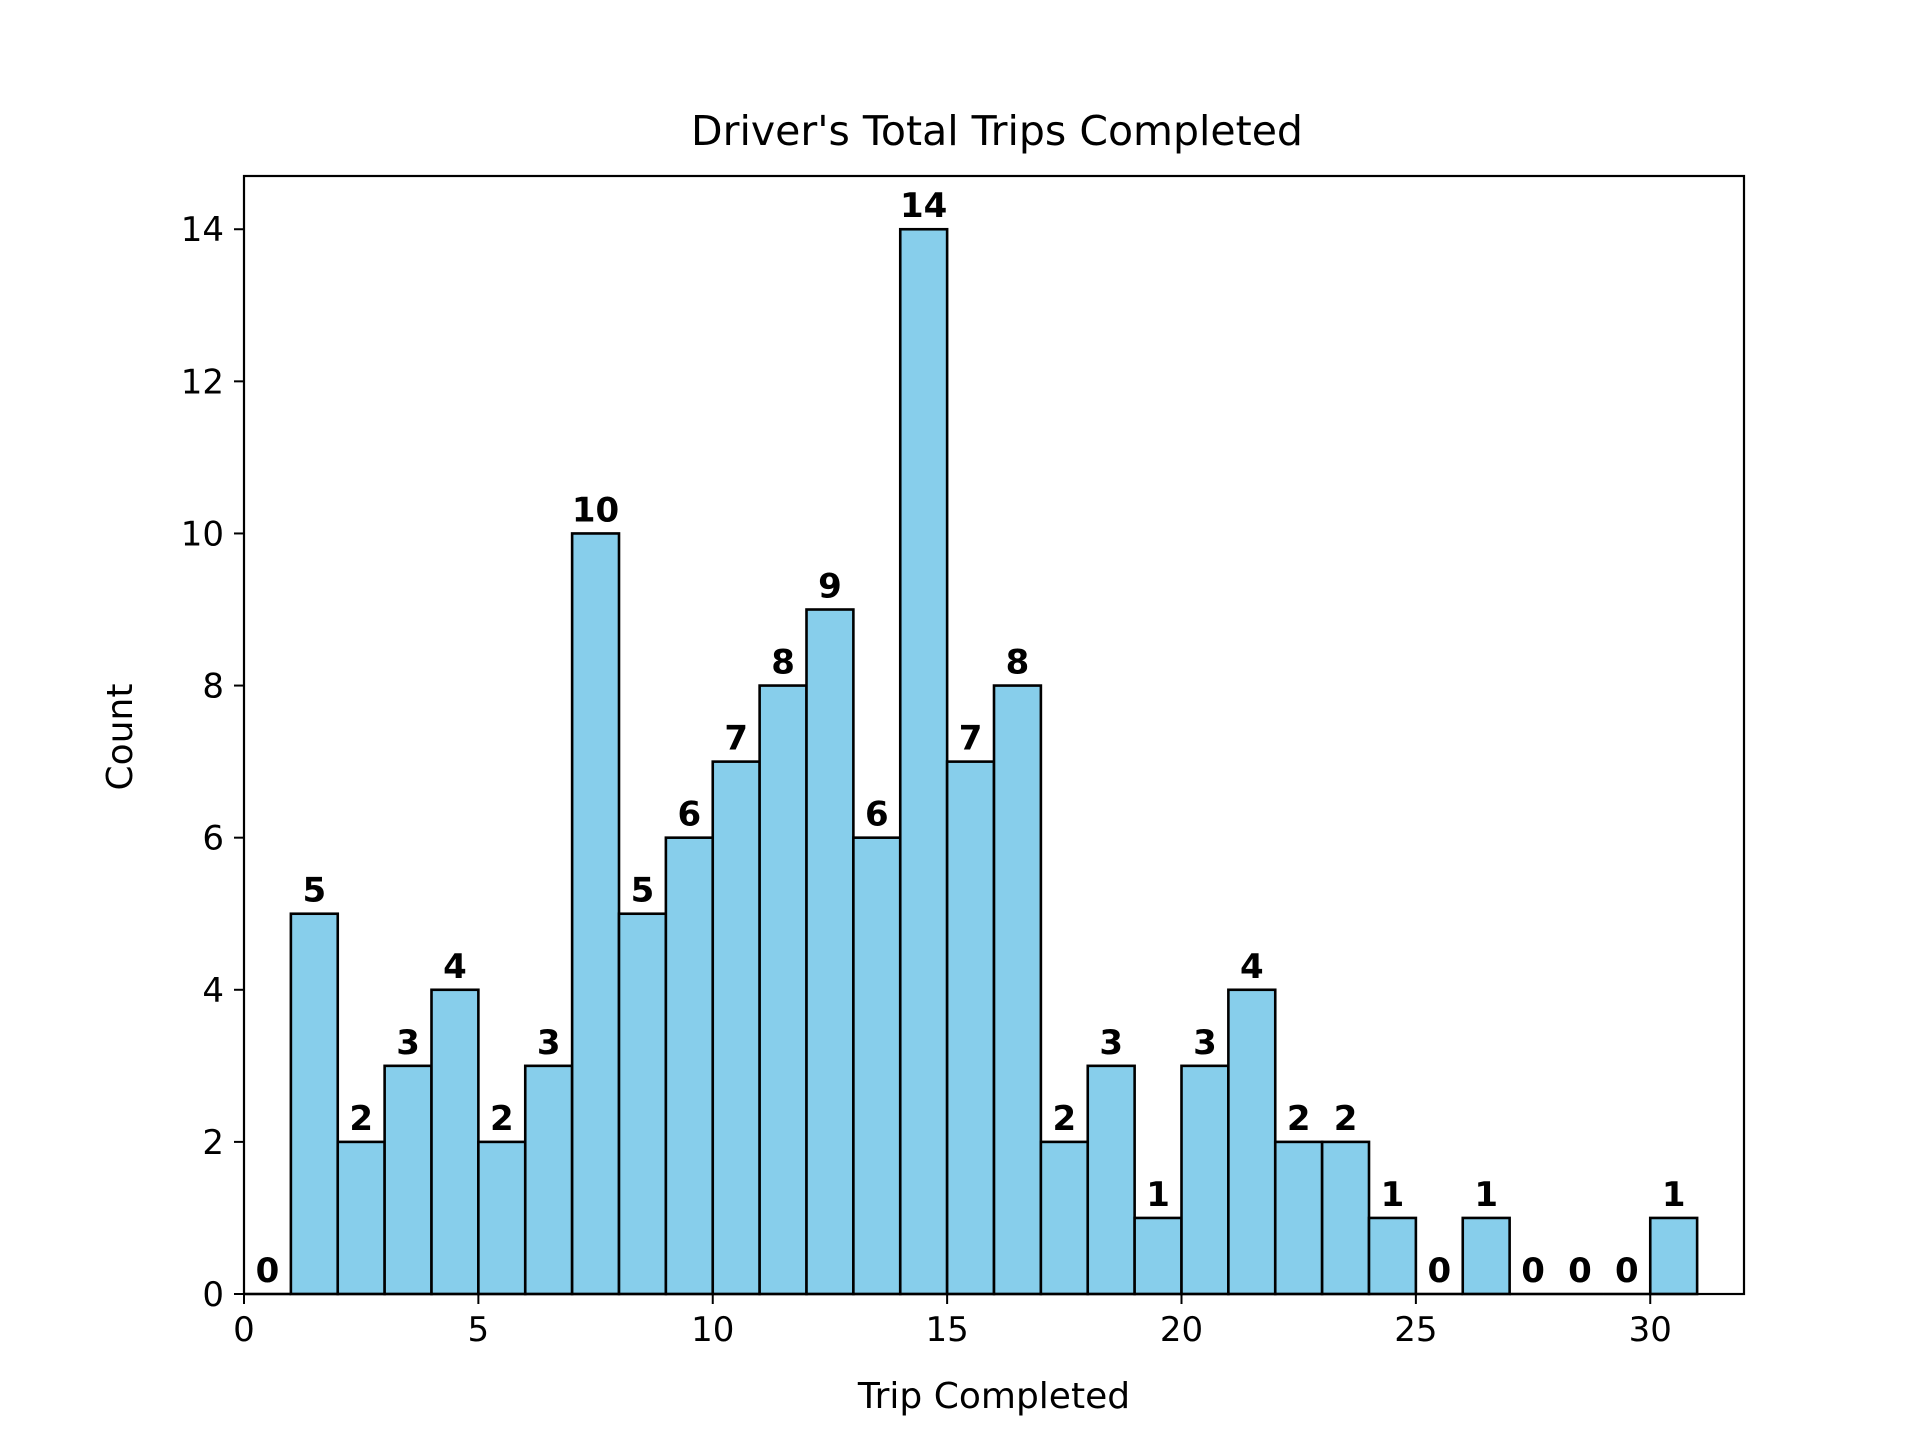 This screenshot has width=1920, height=1440. I want to click on y-tick-label: 14, so click(202, 230).